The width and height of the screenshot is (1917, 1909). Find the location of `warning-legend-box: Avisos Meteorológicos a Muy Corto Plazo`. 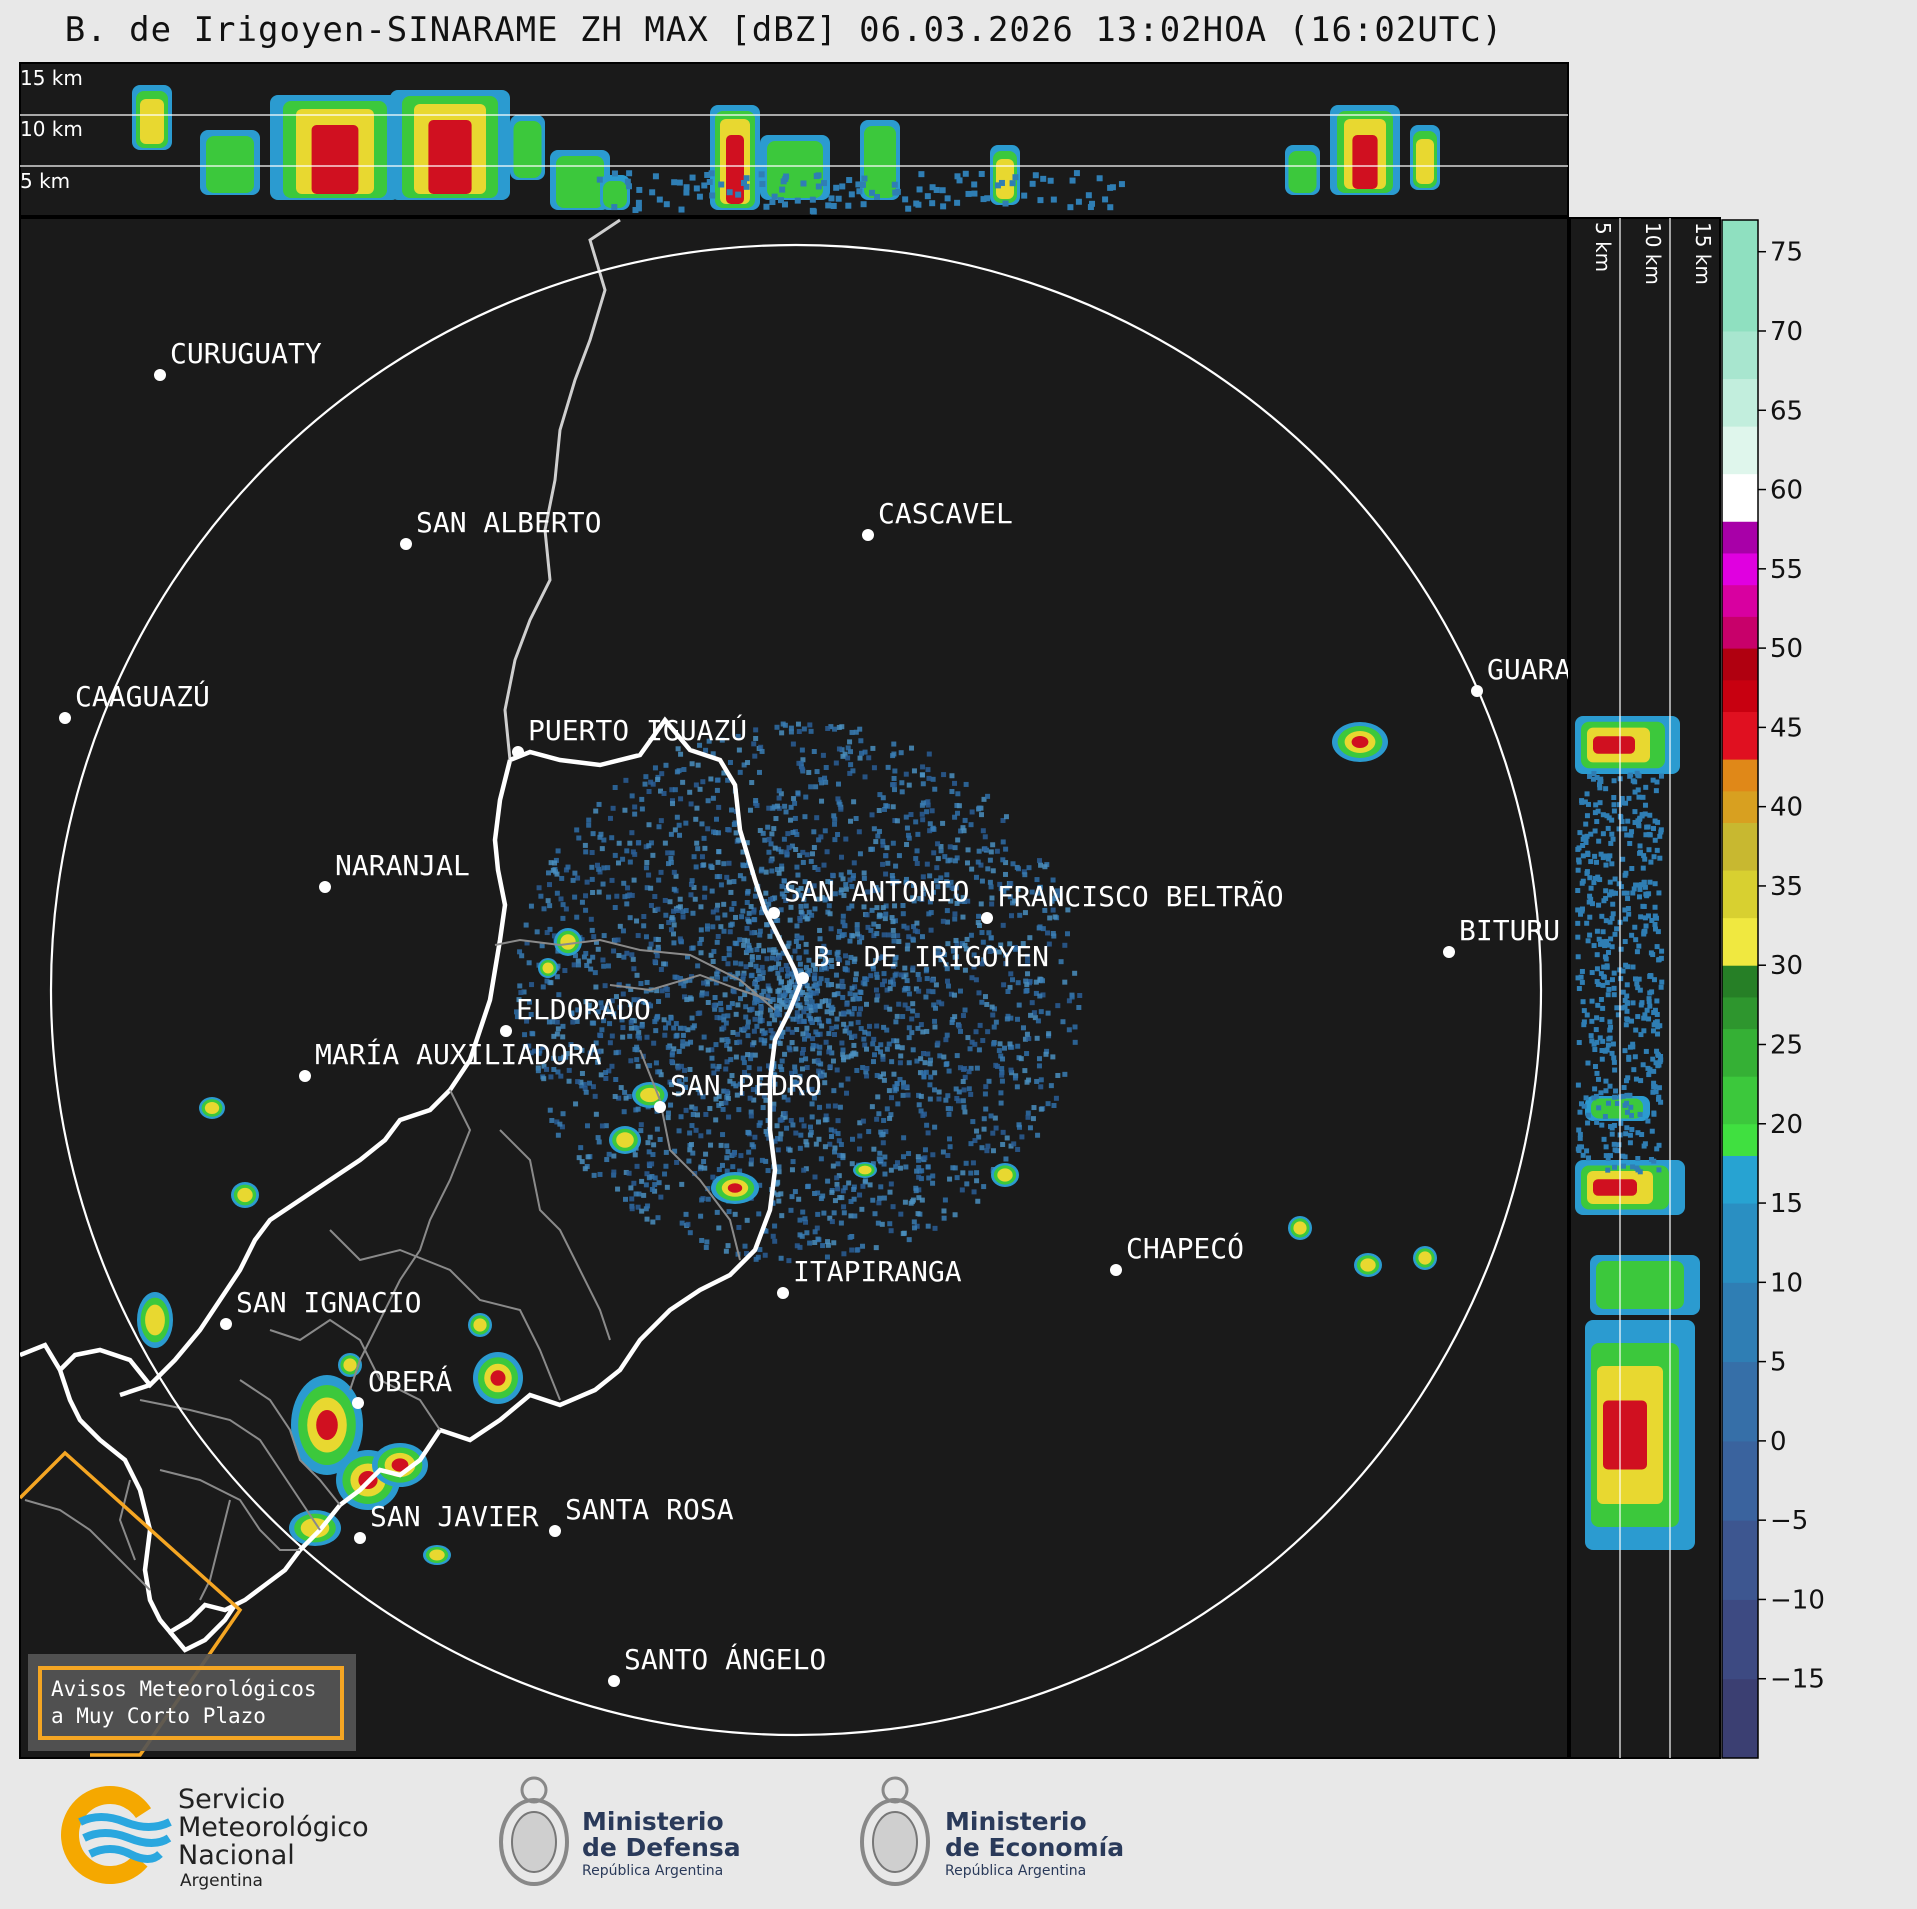

warning-legend-box: Avisos Meteorológicos a Muy Corto Plazo is located at coordinates (192, 1702).